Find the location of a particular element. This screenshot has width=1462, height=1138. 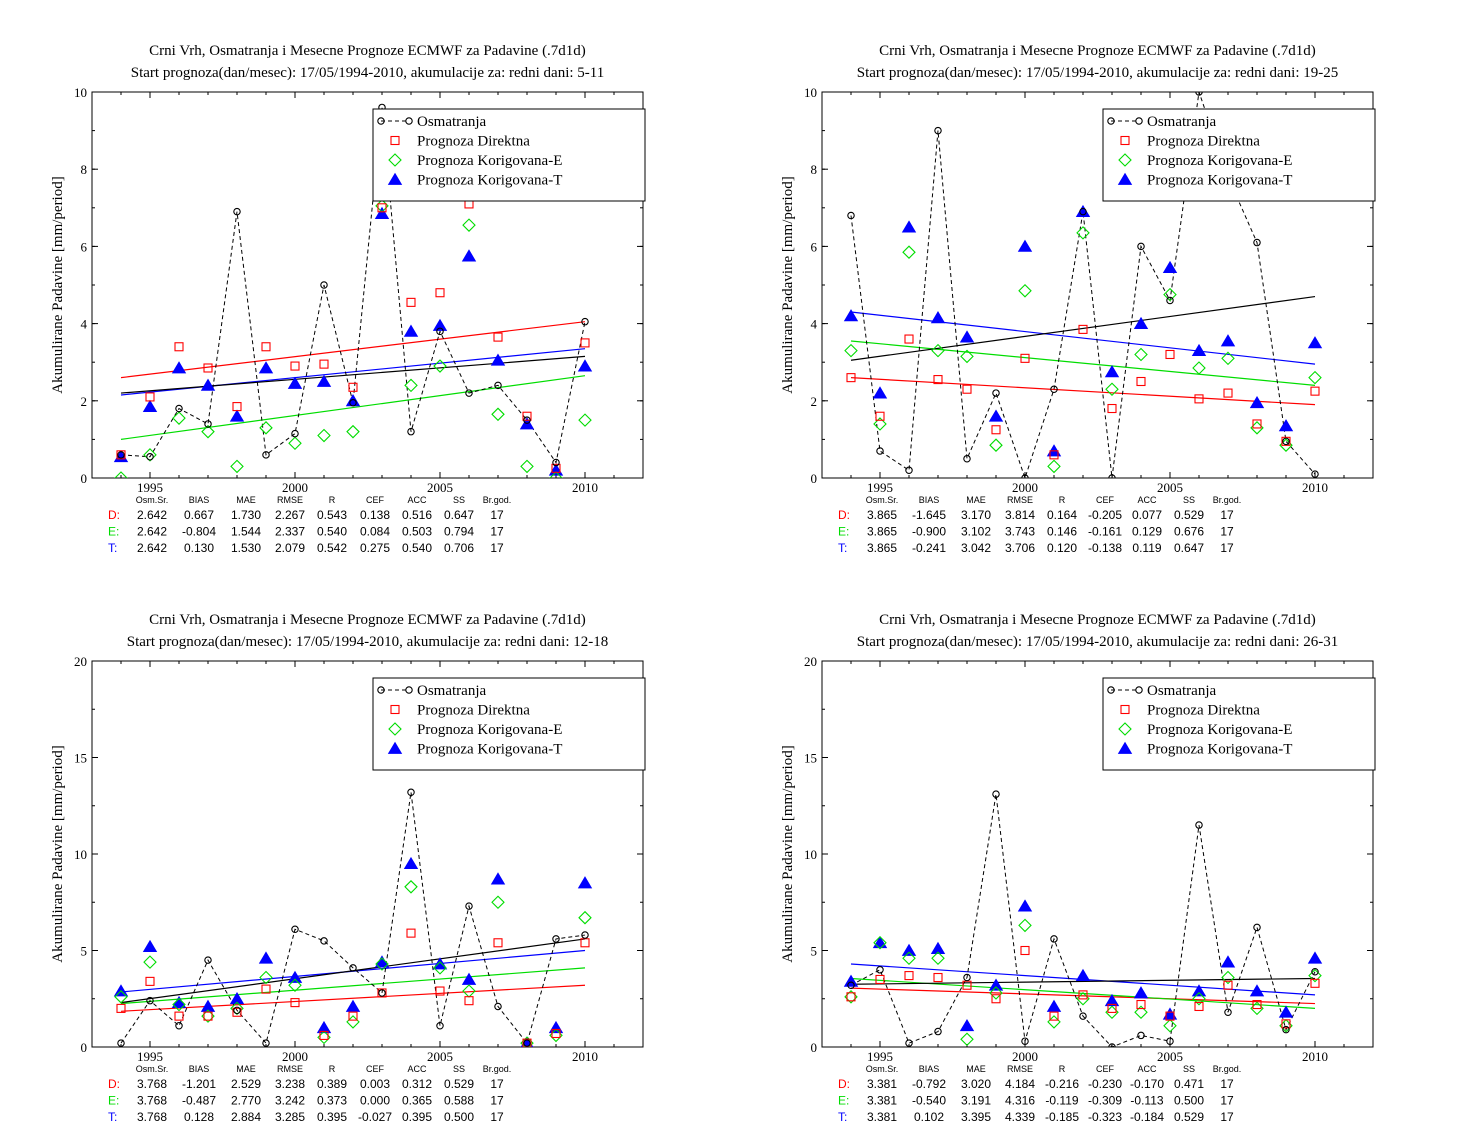

stats-header-cell: Br.god. is located at coordinates (1227, 500).